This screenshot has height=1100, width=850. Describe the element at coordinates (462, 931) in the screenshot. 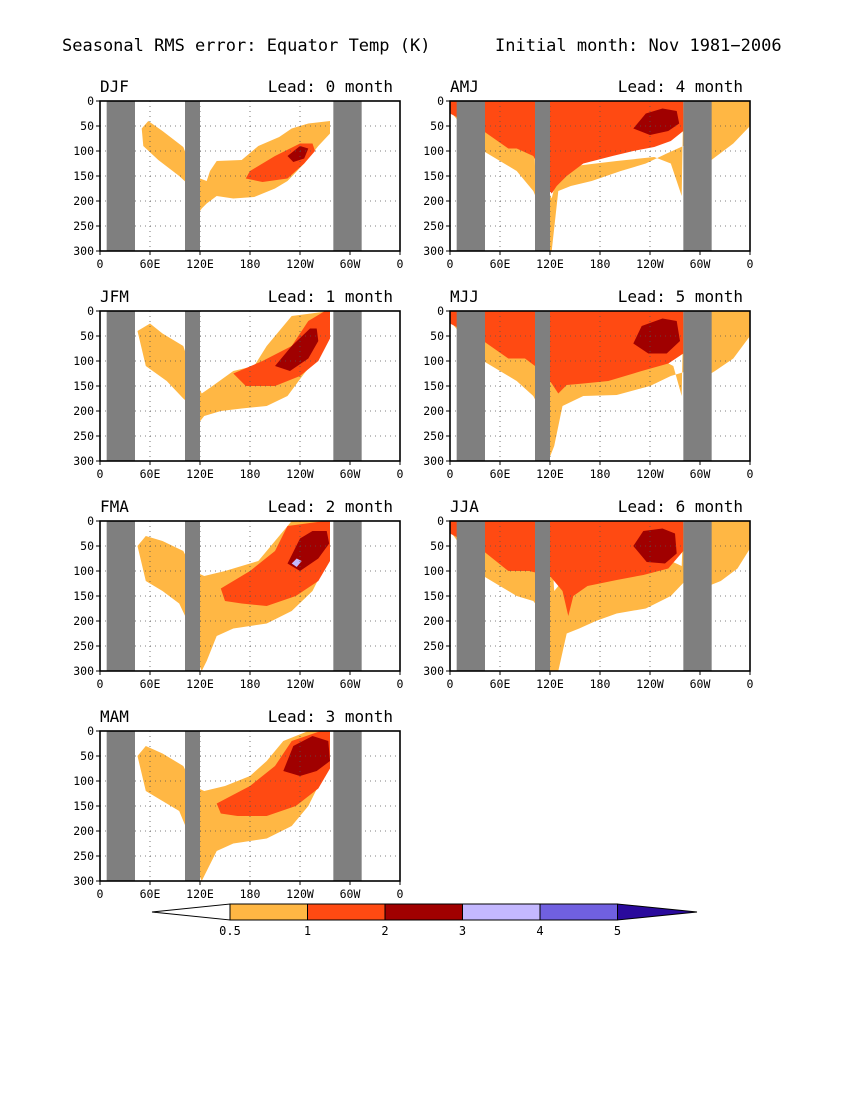

I see `colorbar-level-label: 3` at that location.